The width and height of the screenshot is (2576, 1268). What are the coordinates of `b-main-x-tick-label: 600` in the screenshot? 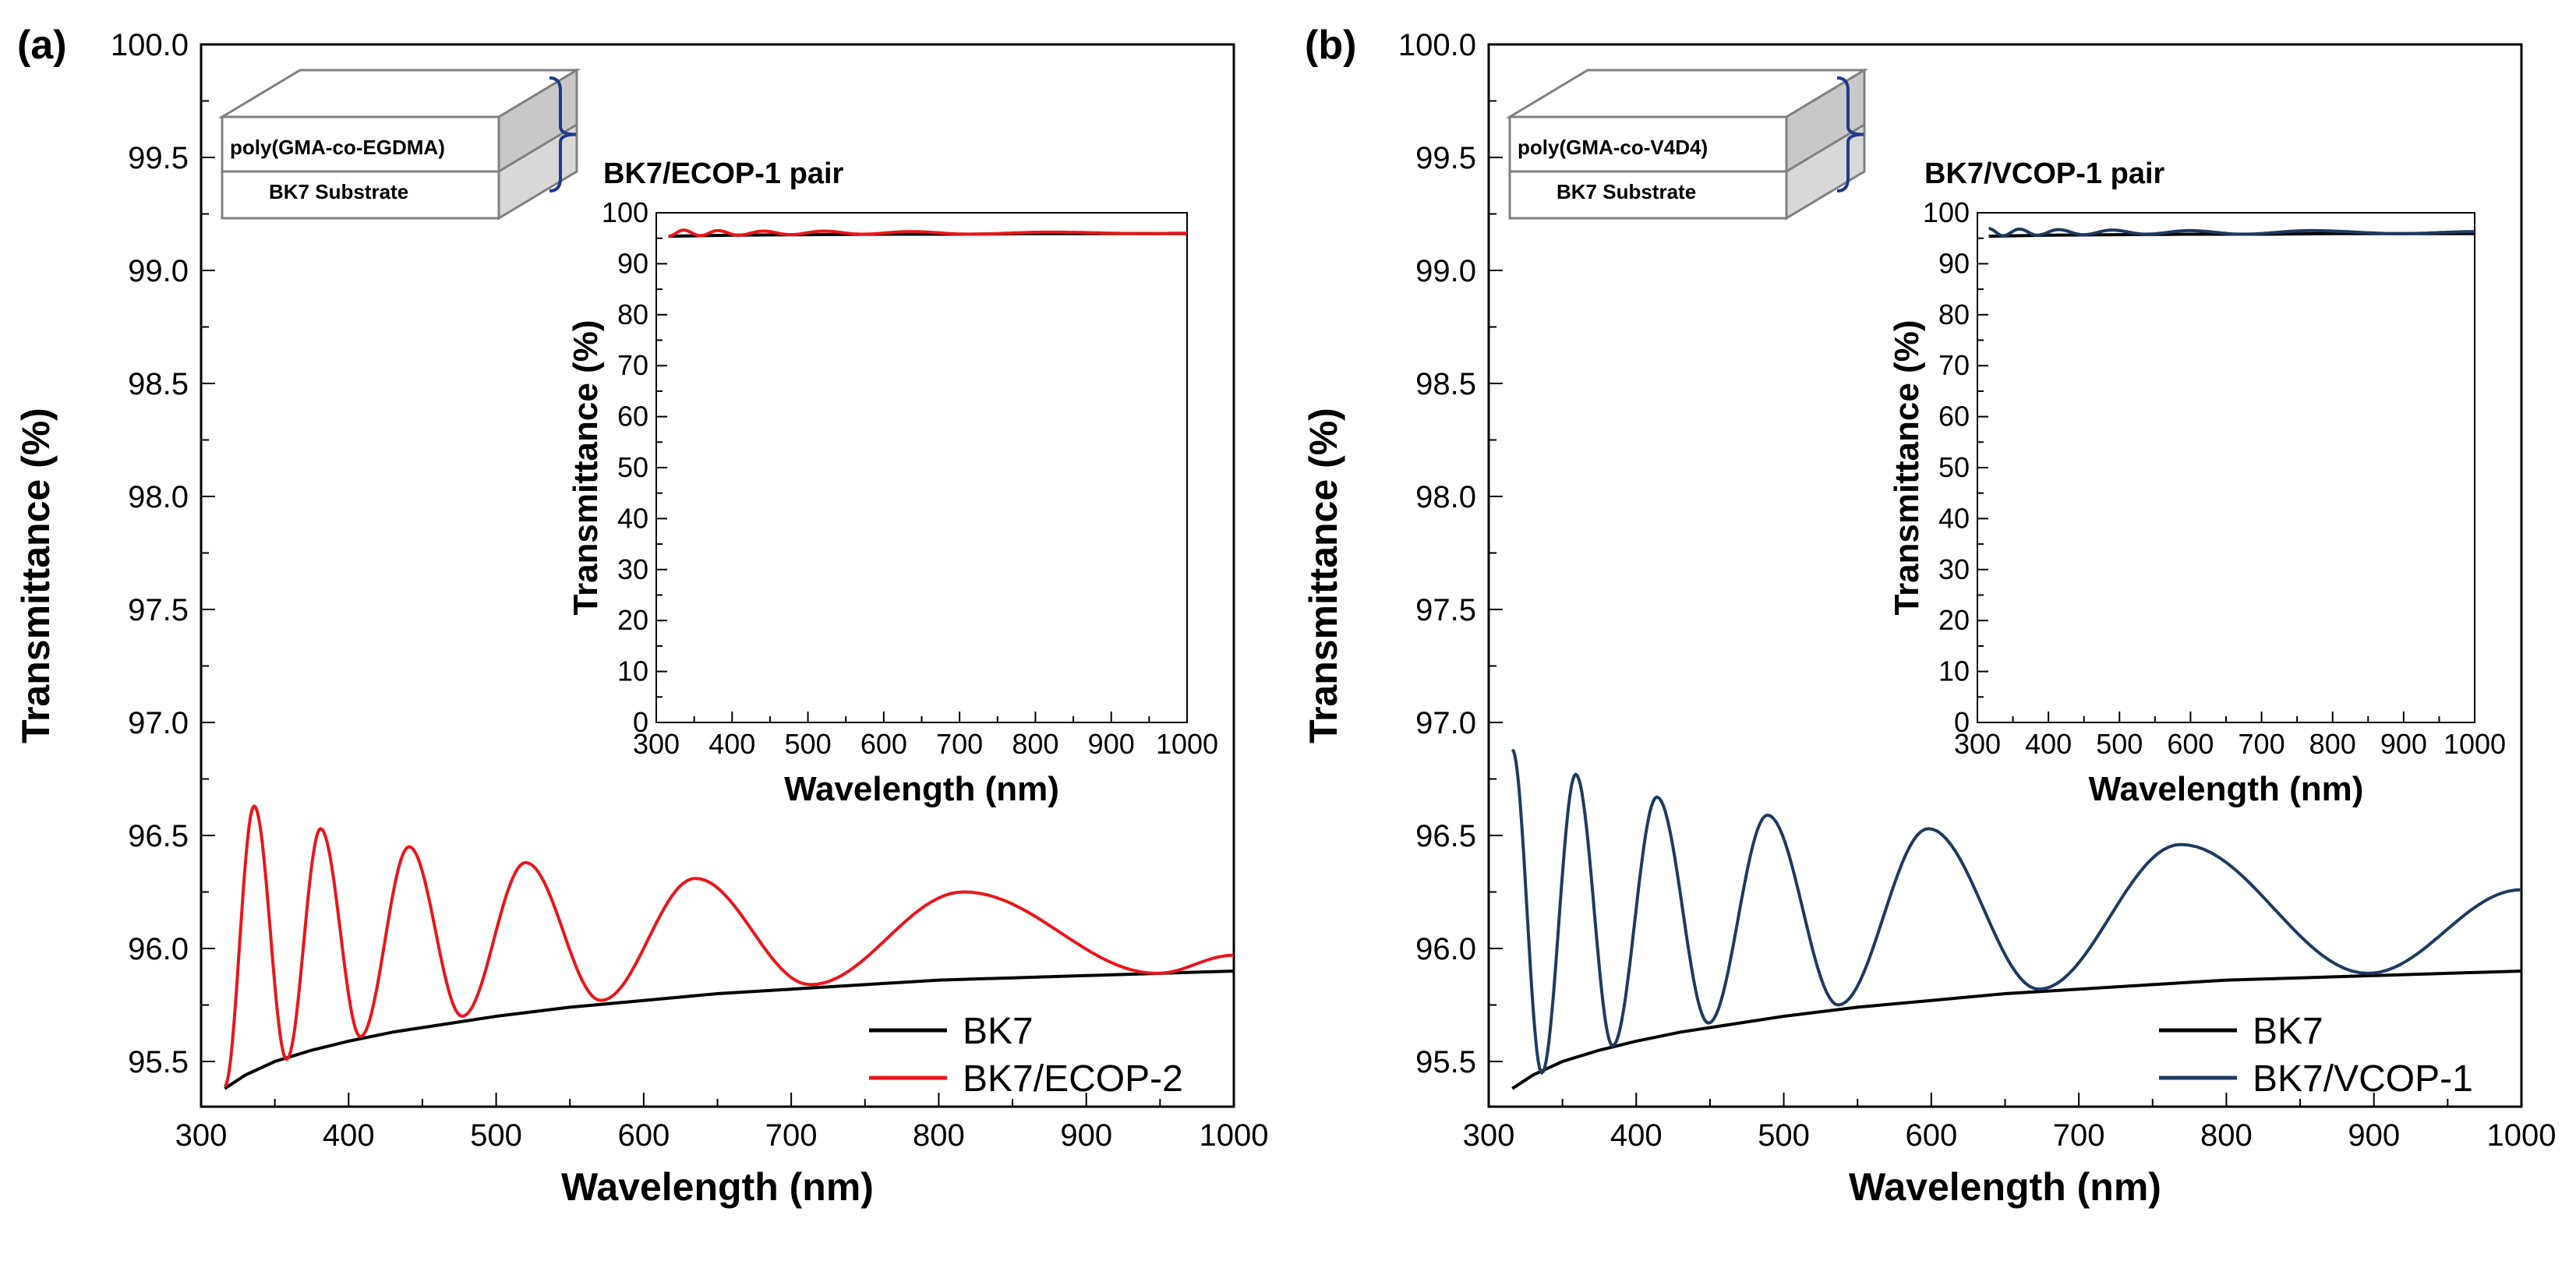 It's located at (1931, 1135).